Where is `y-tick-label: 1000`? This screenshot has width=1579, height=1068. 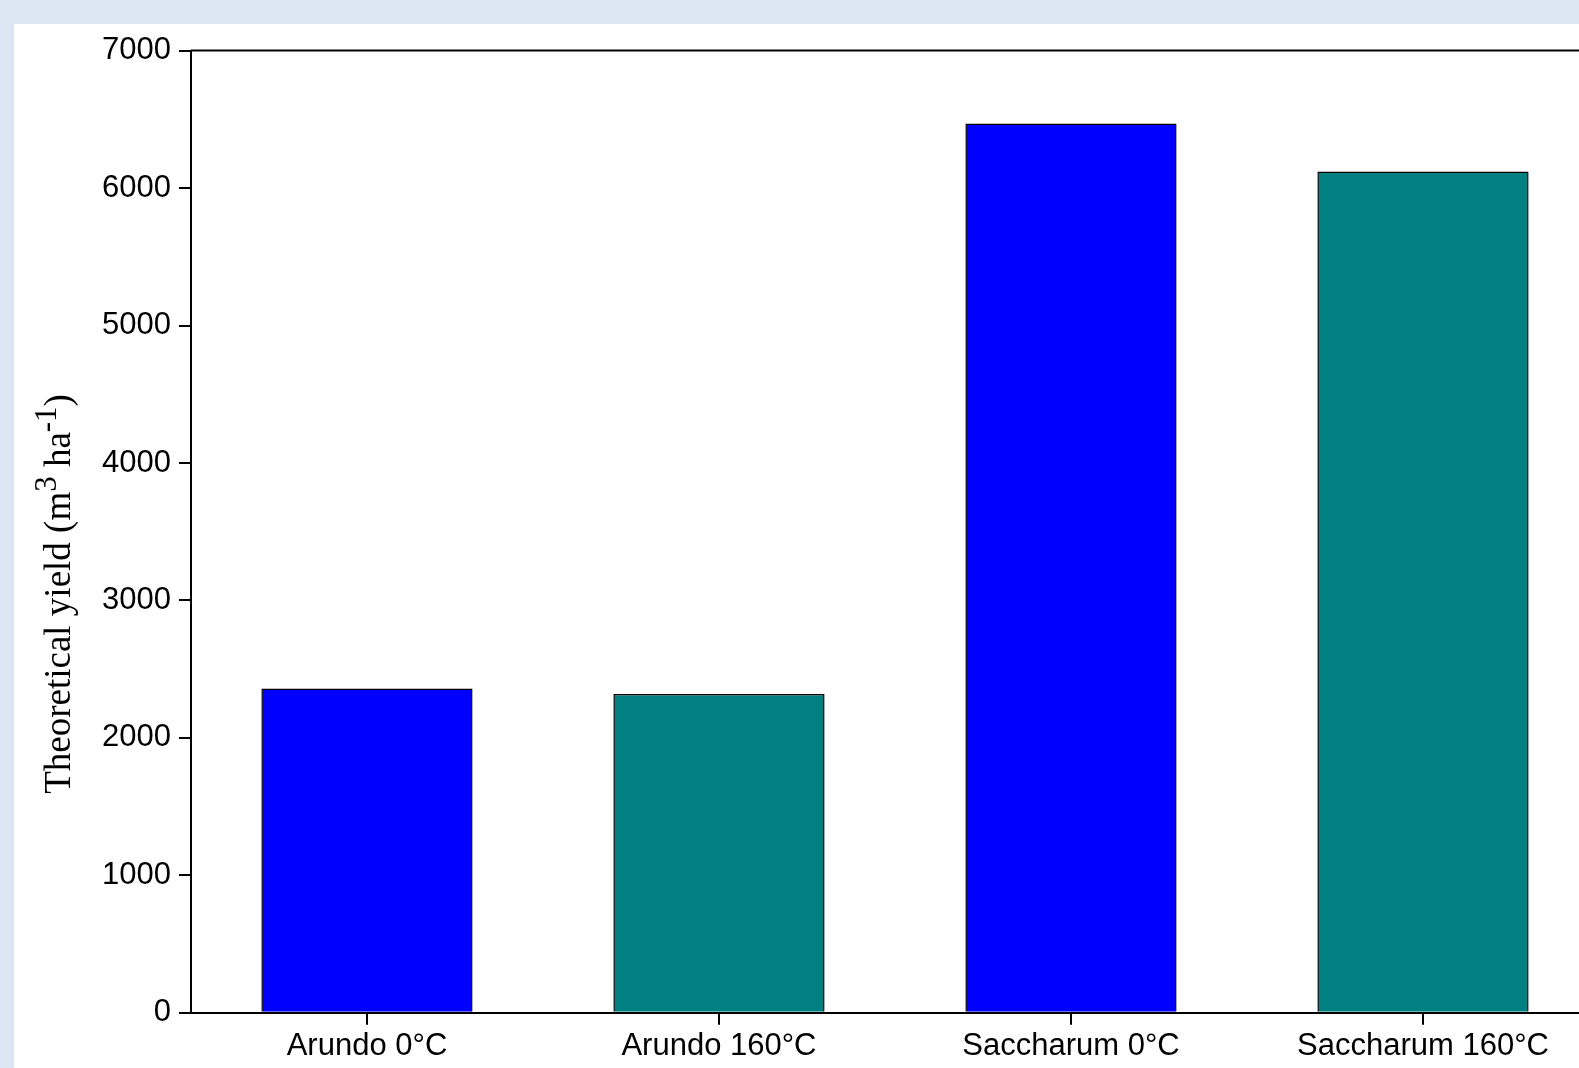 y-tick-label: 1000 is located at coordinates (136, 873).